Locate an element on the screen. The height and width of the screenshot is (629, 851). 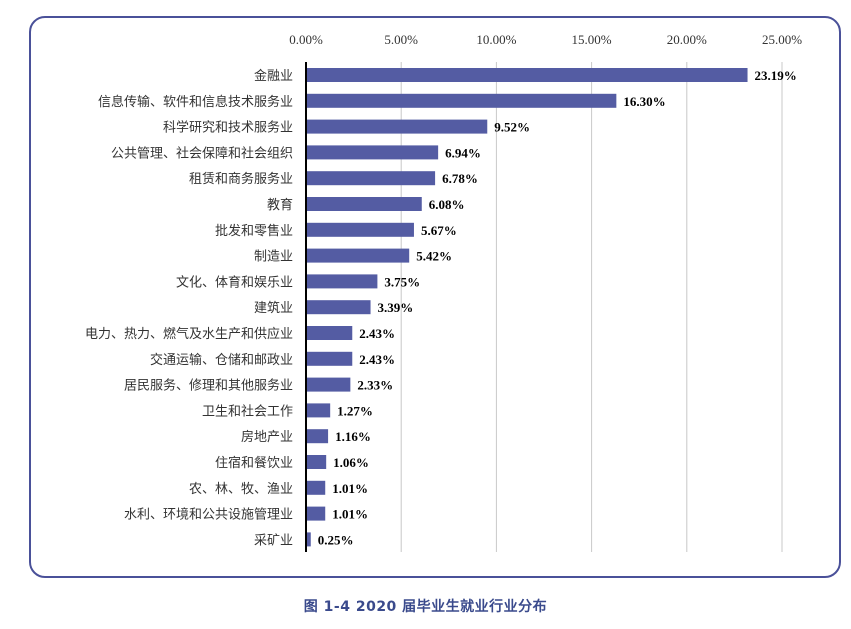
category-label: 房地产业 is located at coordinates (267, 437).